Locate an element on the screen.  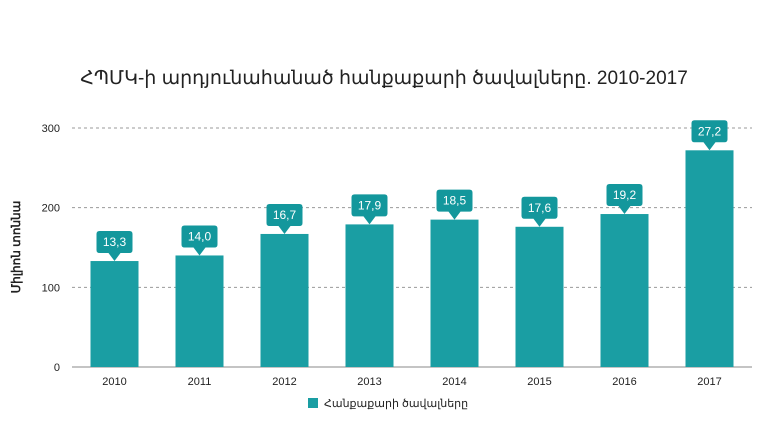
legend-label: Հանքաքարի ծավալները is located at coordinates (396, 404).